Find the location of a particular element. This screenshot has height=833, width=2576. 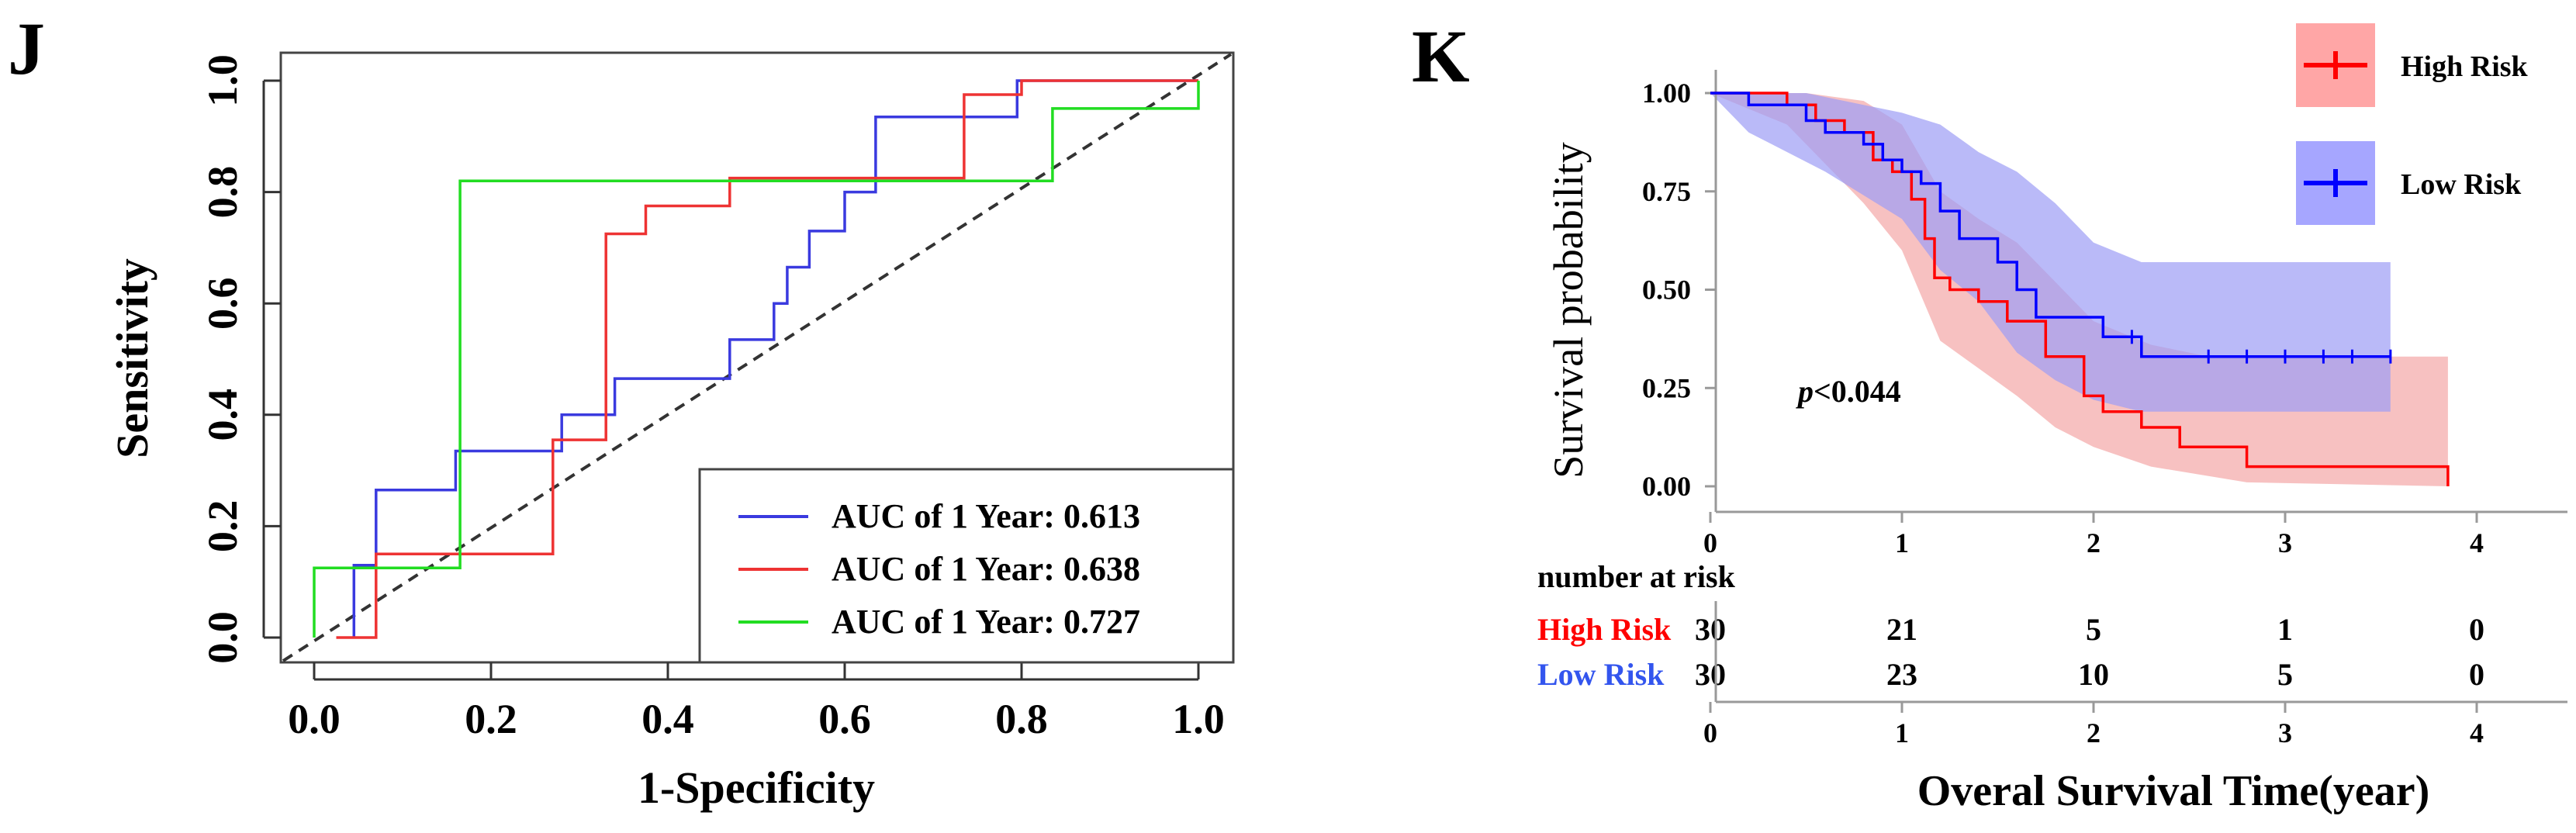

km-x-tick-label: 1 is located at coordinates (1902, 542).